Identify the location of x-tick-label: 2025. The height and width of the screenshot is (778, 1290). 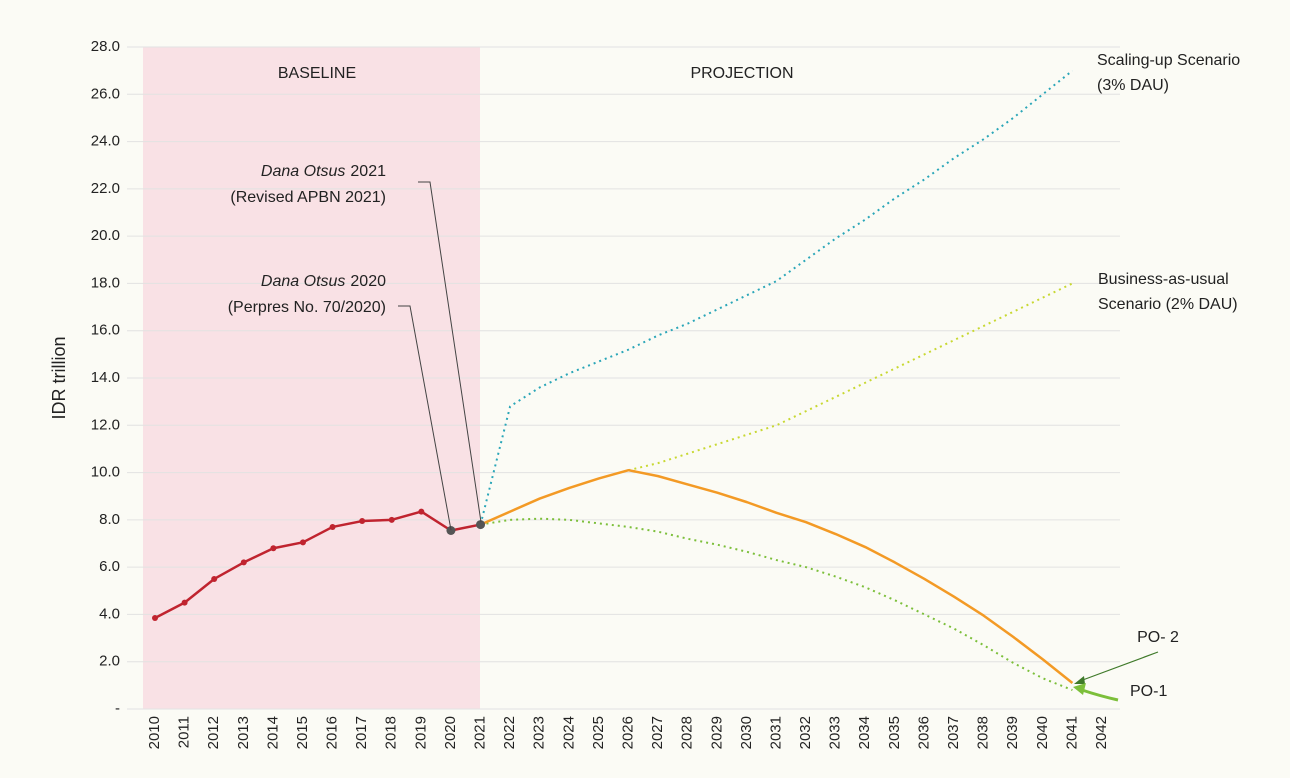
(598, 732).